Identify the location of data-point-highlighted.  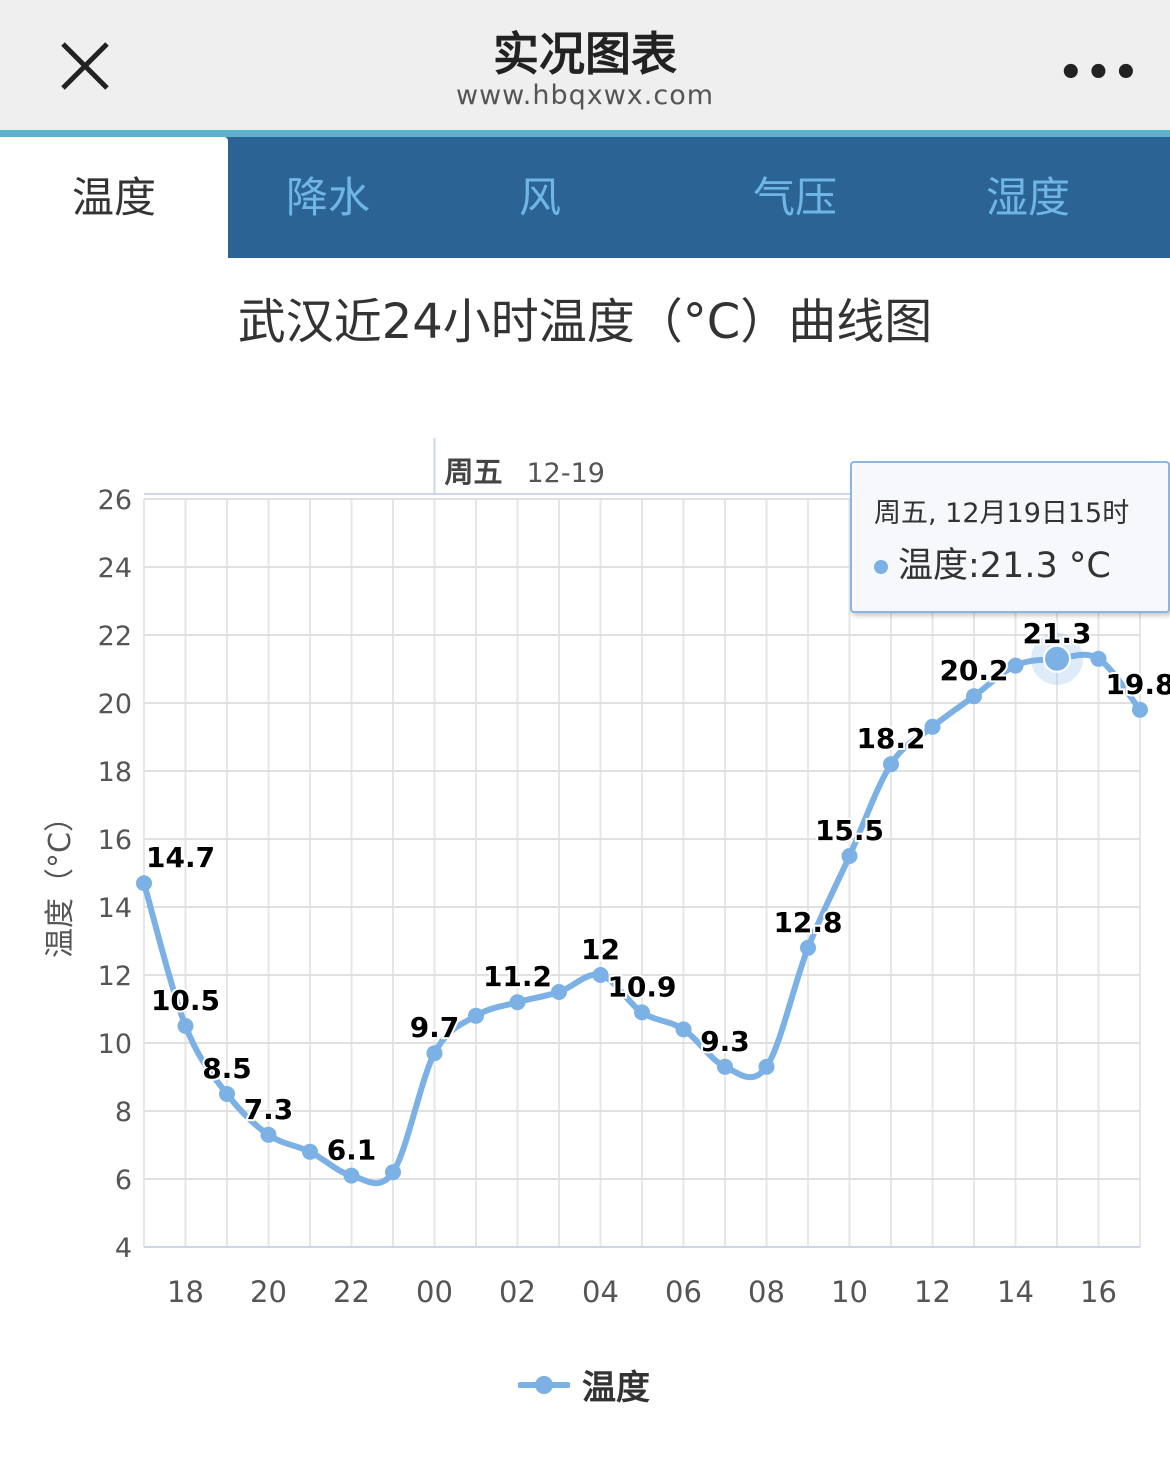
(1057, 658).